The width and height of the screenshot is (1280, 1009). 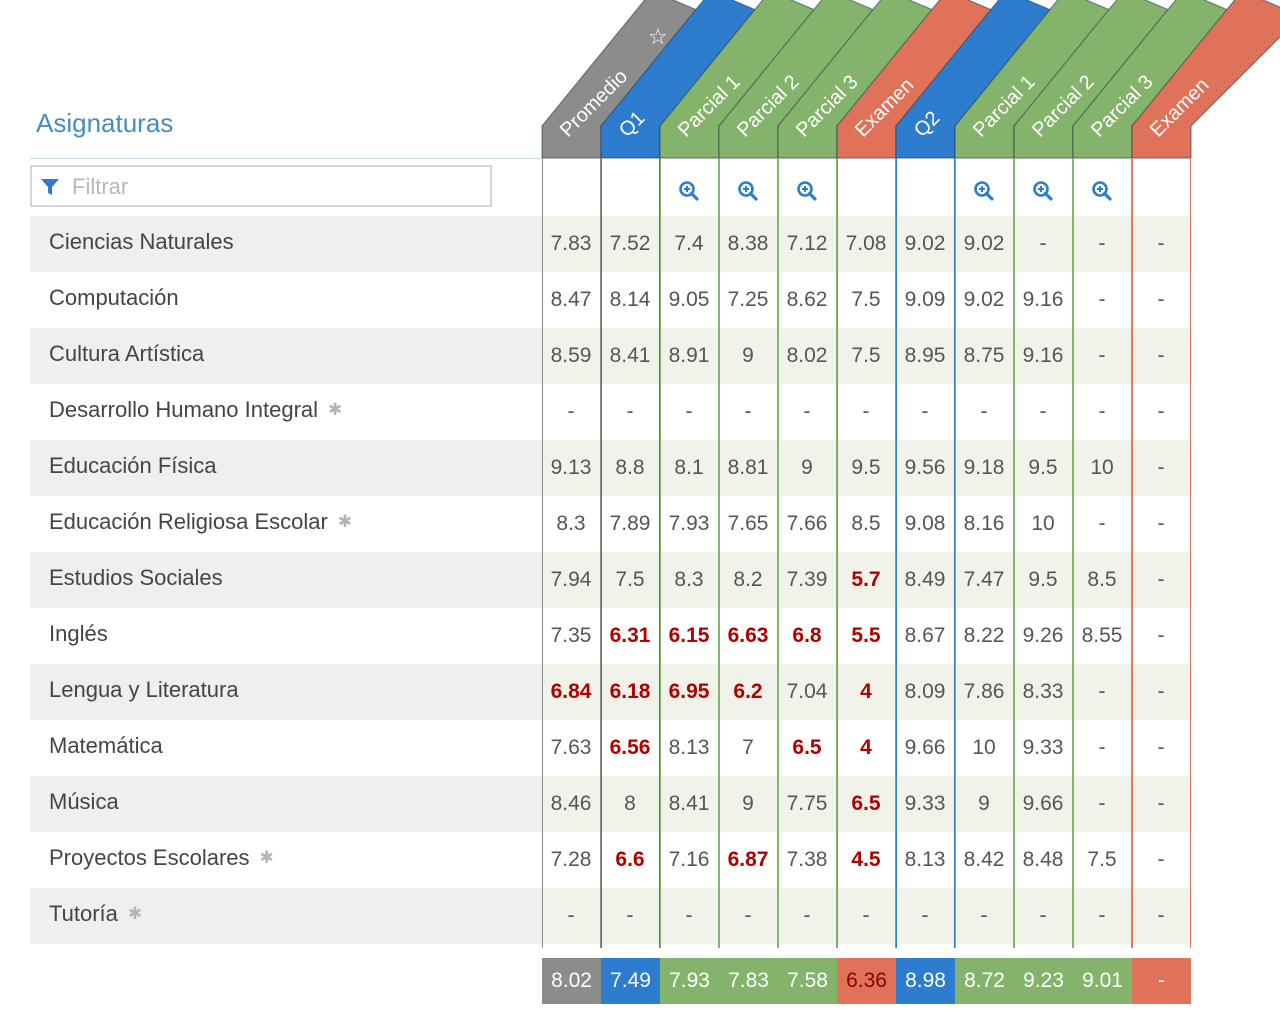 I want to click on grade-cell: 8.62, so click(x=807, y=299).